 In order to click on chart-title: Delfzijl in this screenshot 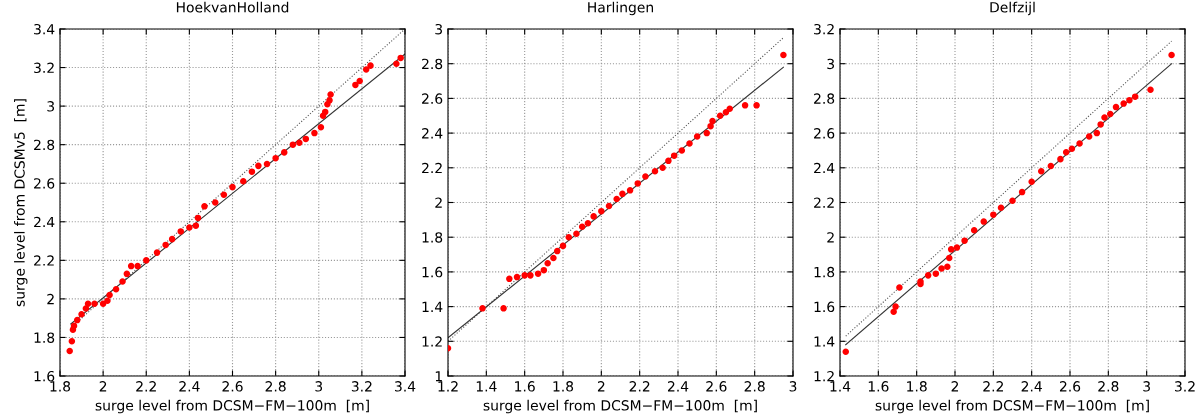, I will do `click(1012, 8)`.